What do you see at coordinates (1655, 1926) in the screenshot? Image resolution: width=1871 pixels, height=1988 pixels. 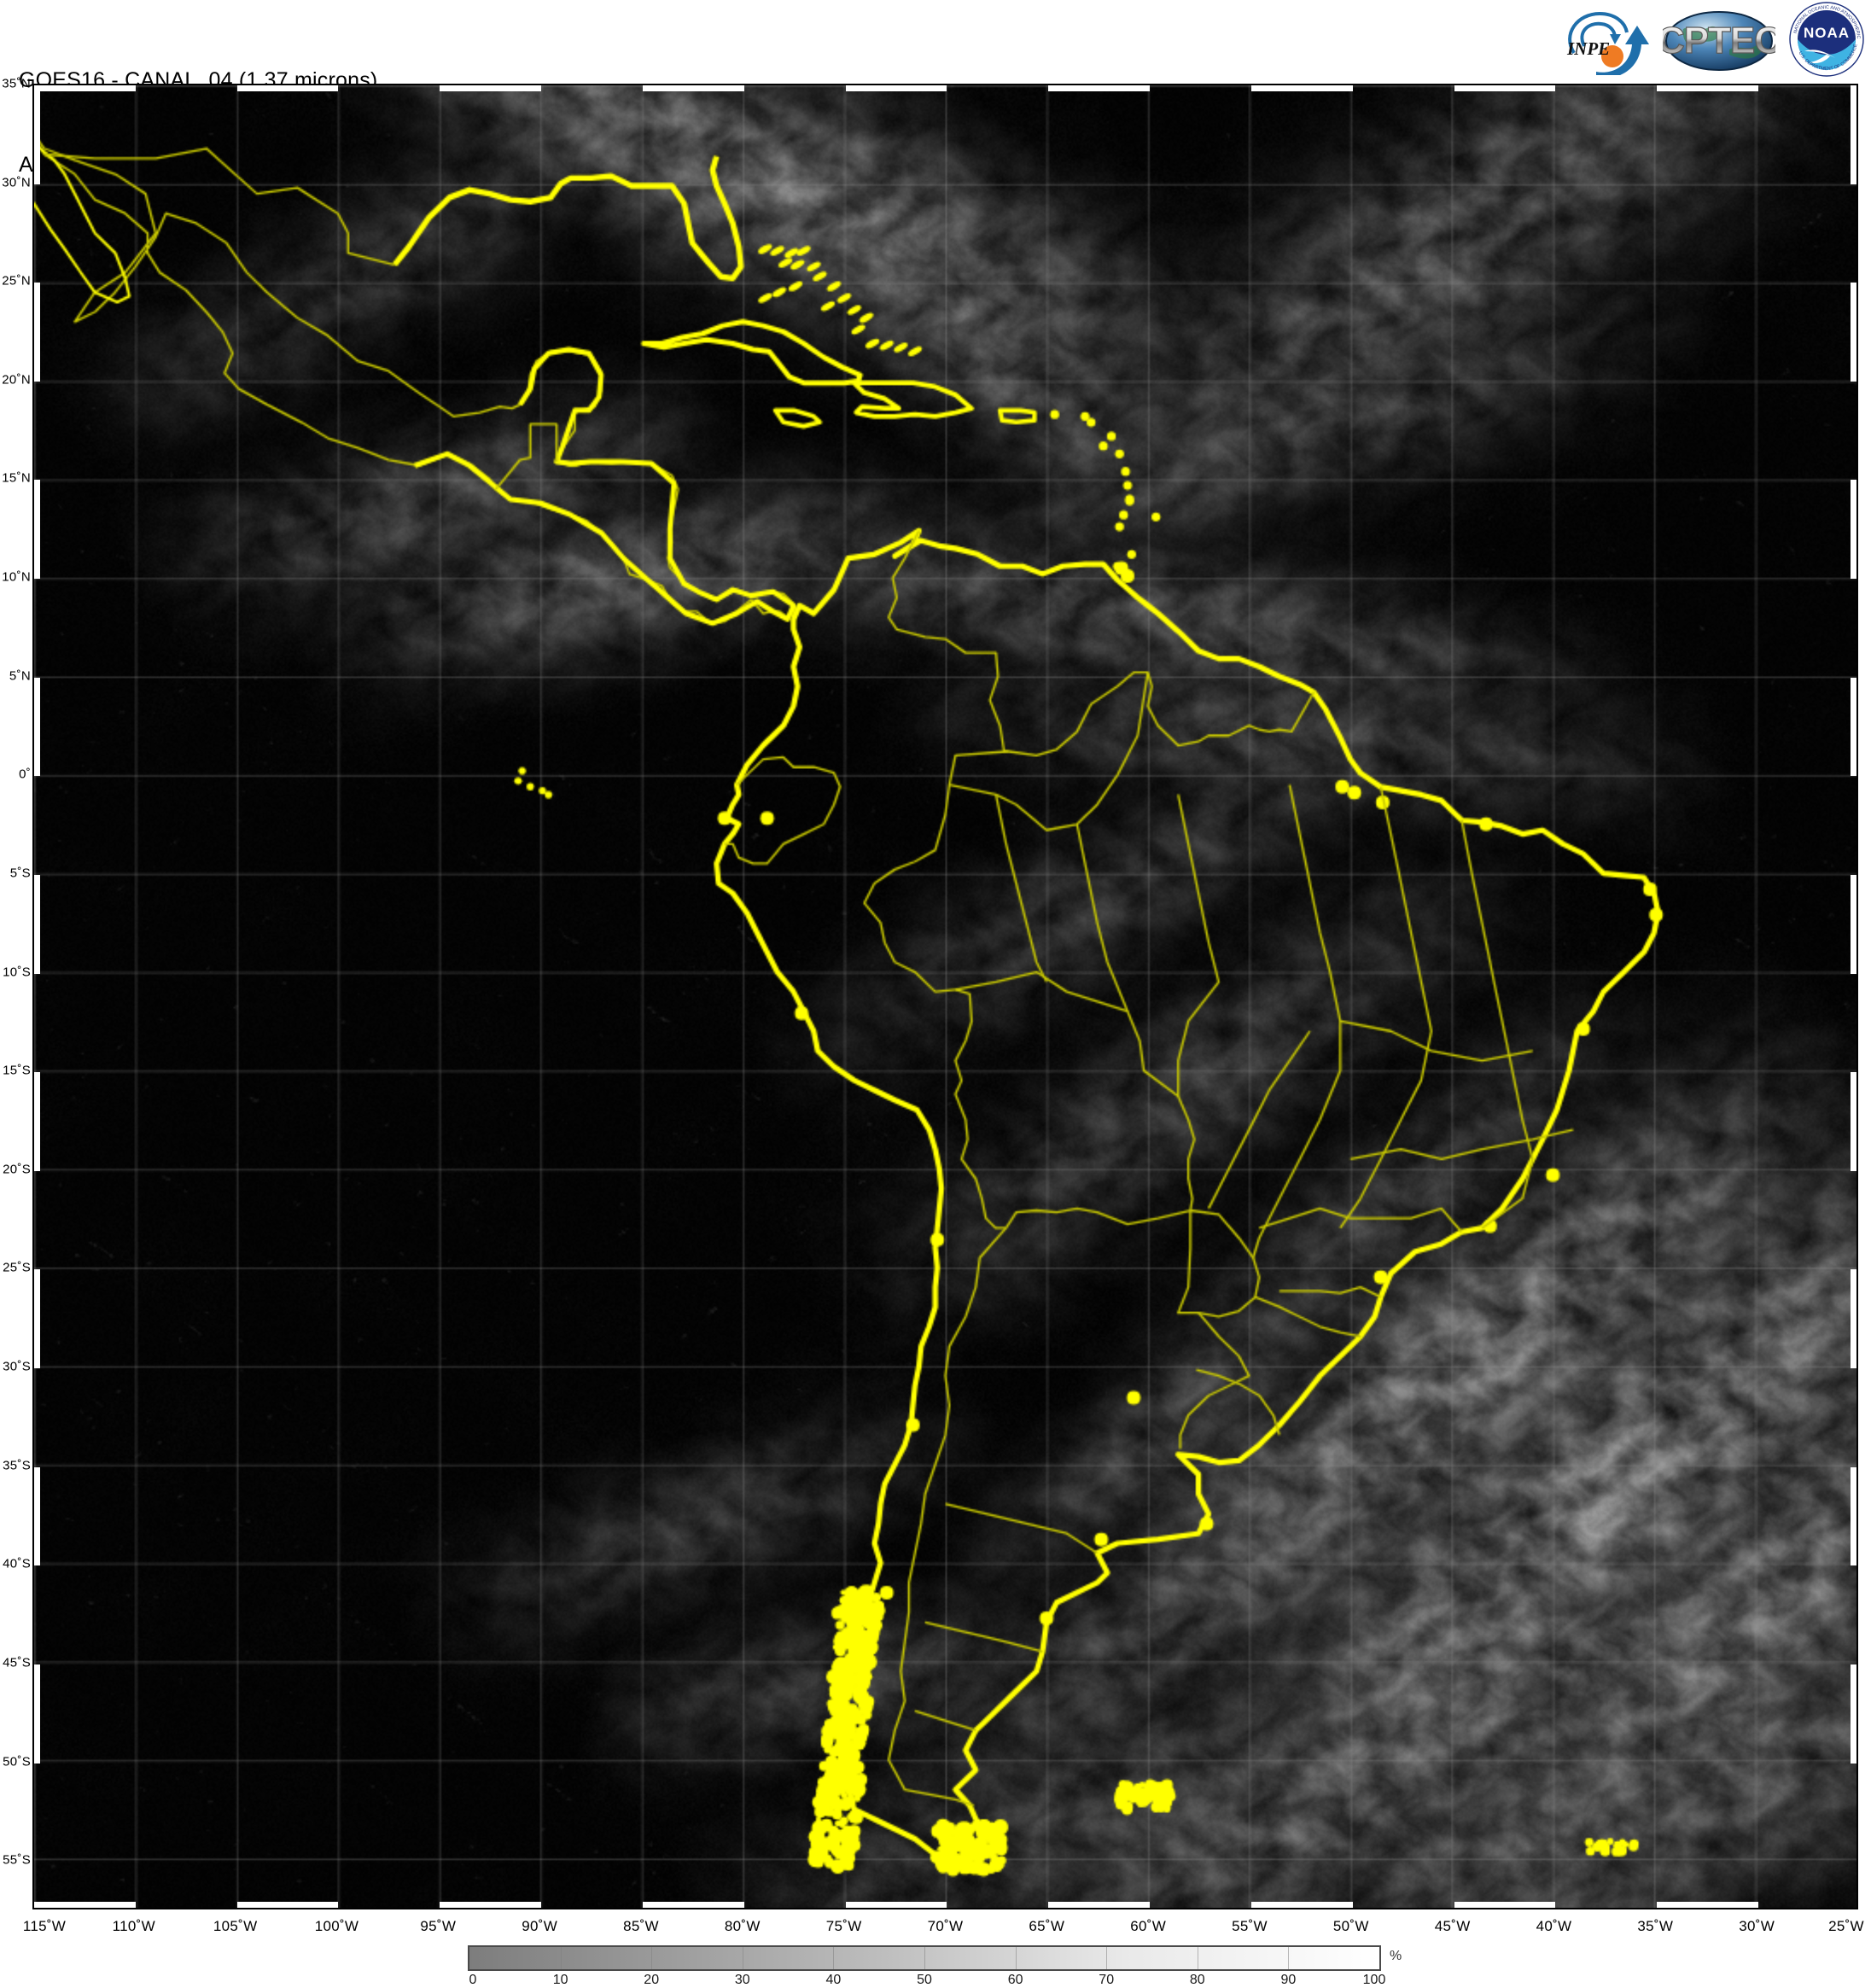 I see `longitude-tick-label: 35˚W` at bounding box center [1655, 1926].